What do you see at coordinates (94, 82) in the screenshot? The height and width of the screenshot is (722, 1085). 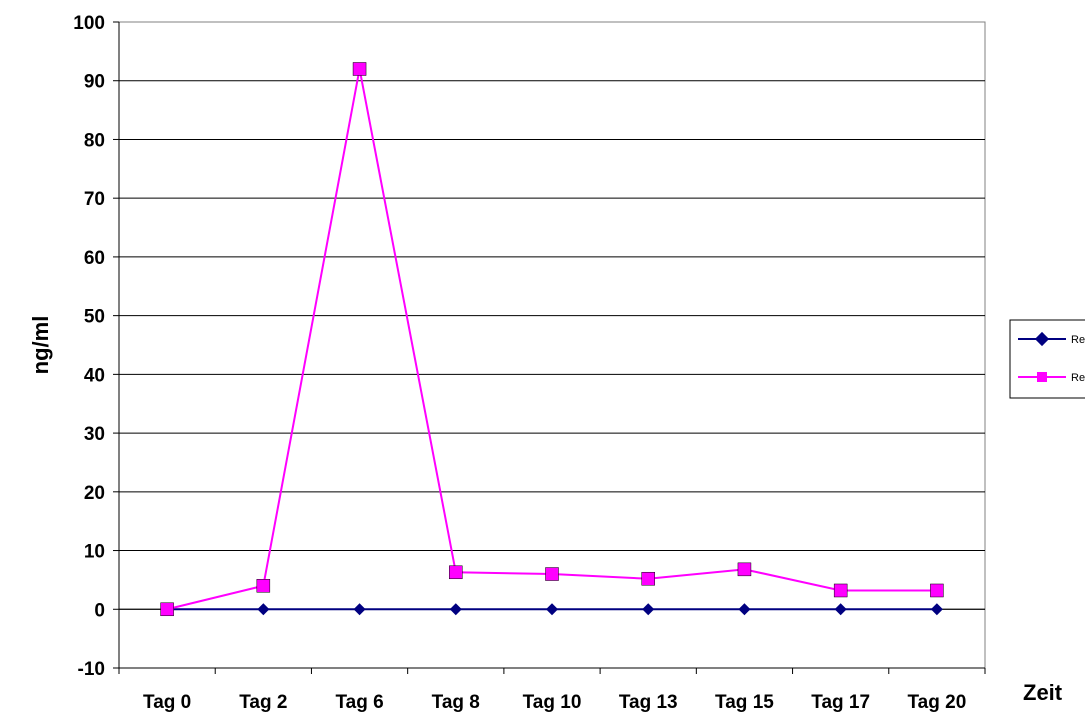 I see `y-tick-label: 90` at bounding box center [94, 82].